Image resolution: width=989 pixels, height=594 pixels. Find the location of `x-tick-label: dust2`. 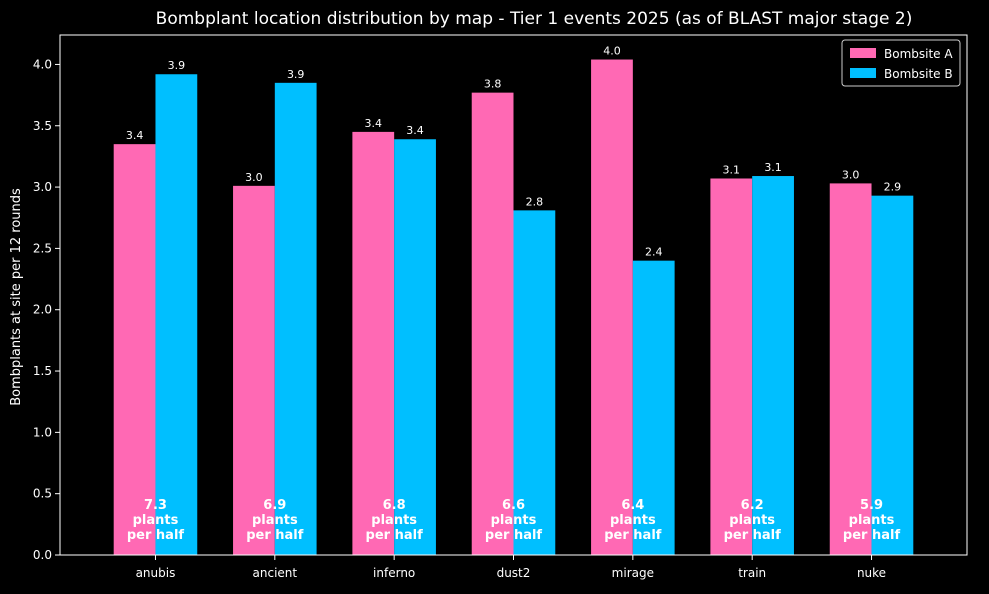

x-tick-label: dust2 is located at coordinates (514, 573).